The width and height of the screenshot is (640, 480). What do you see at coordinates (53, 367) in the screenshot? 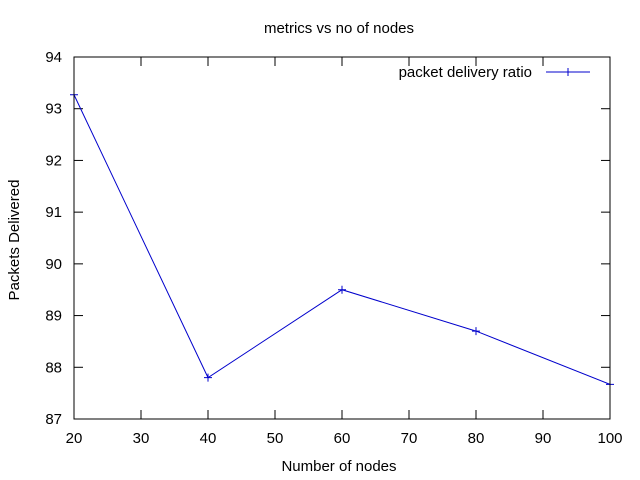
I see `y-tick-label: 88` at bounding box center [53, 367].